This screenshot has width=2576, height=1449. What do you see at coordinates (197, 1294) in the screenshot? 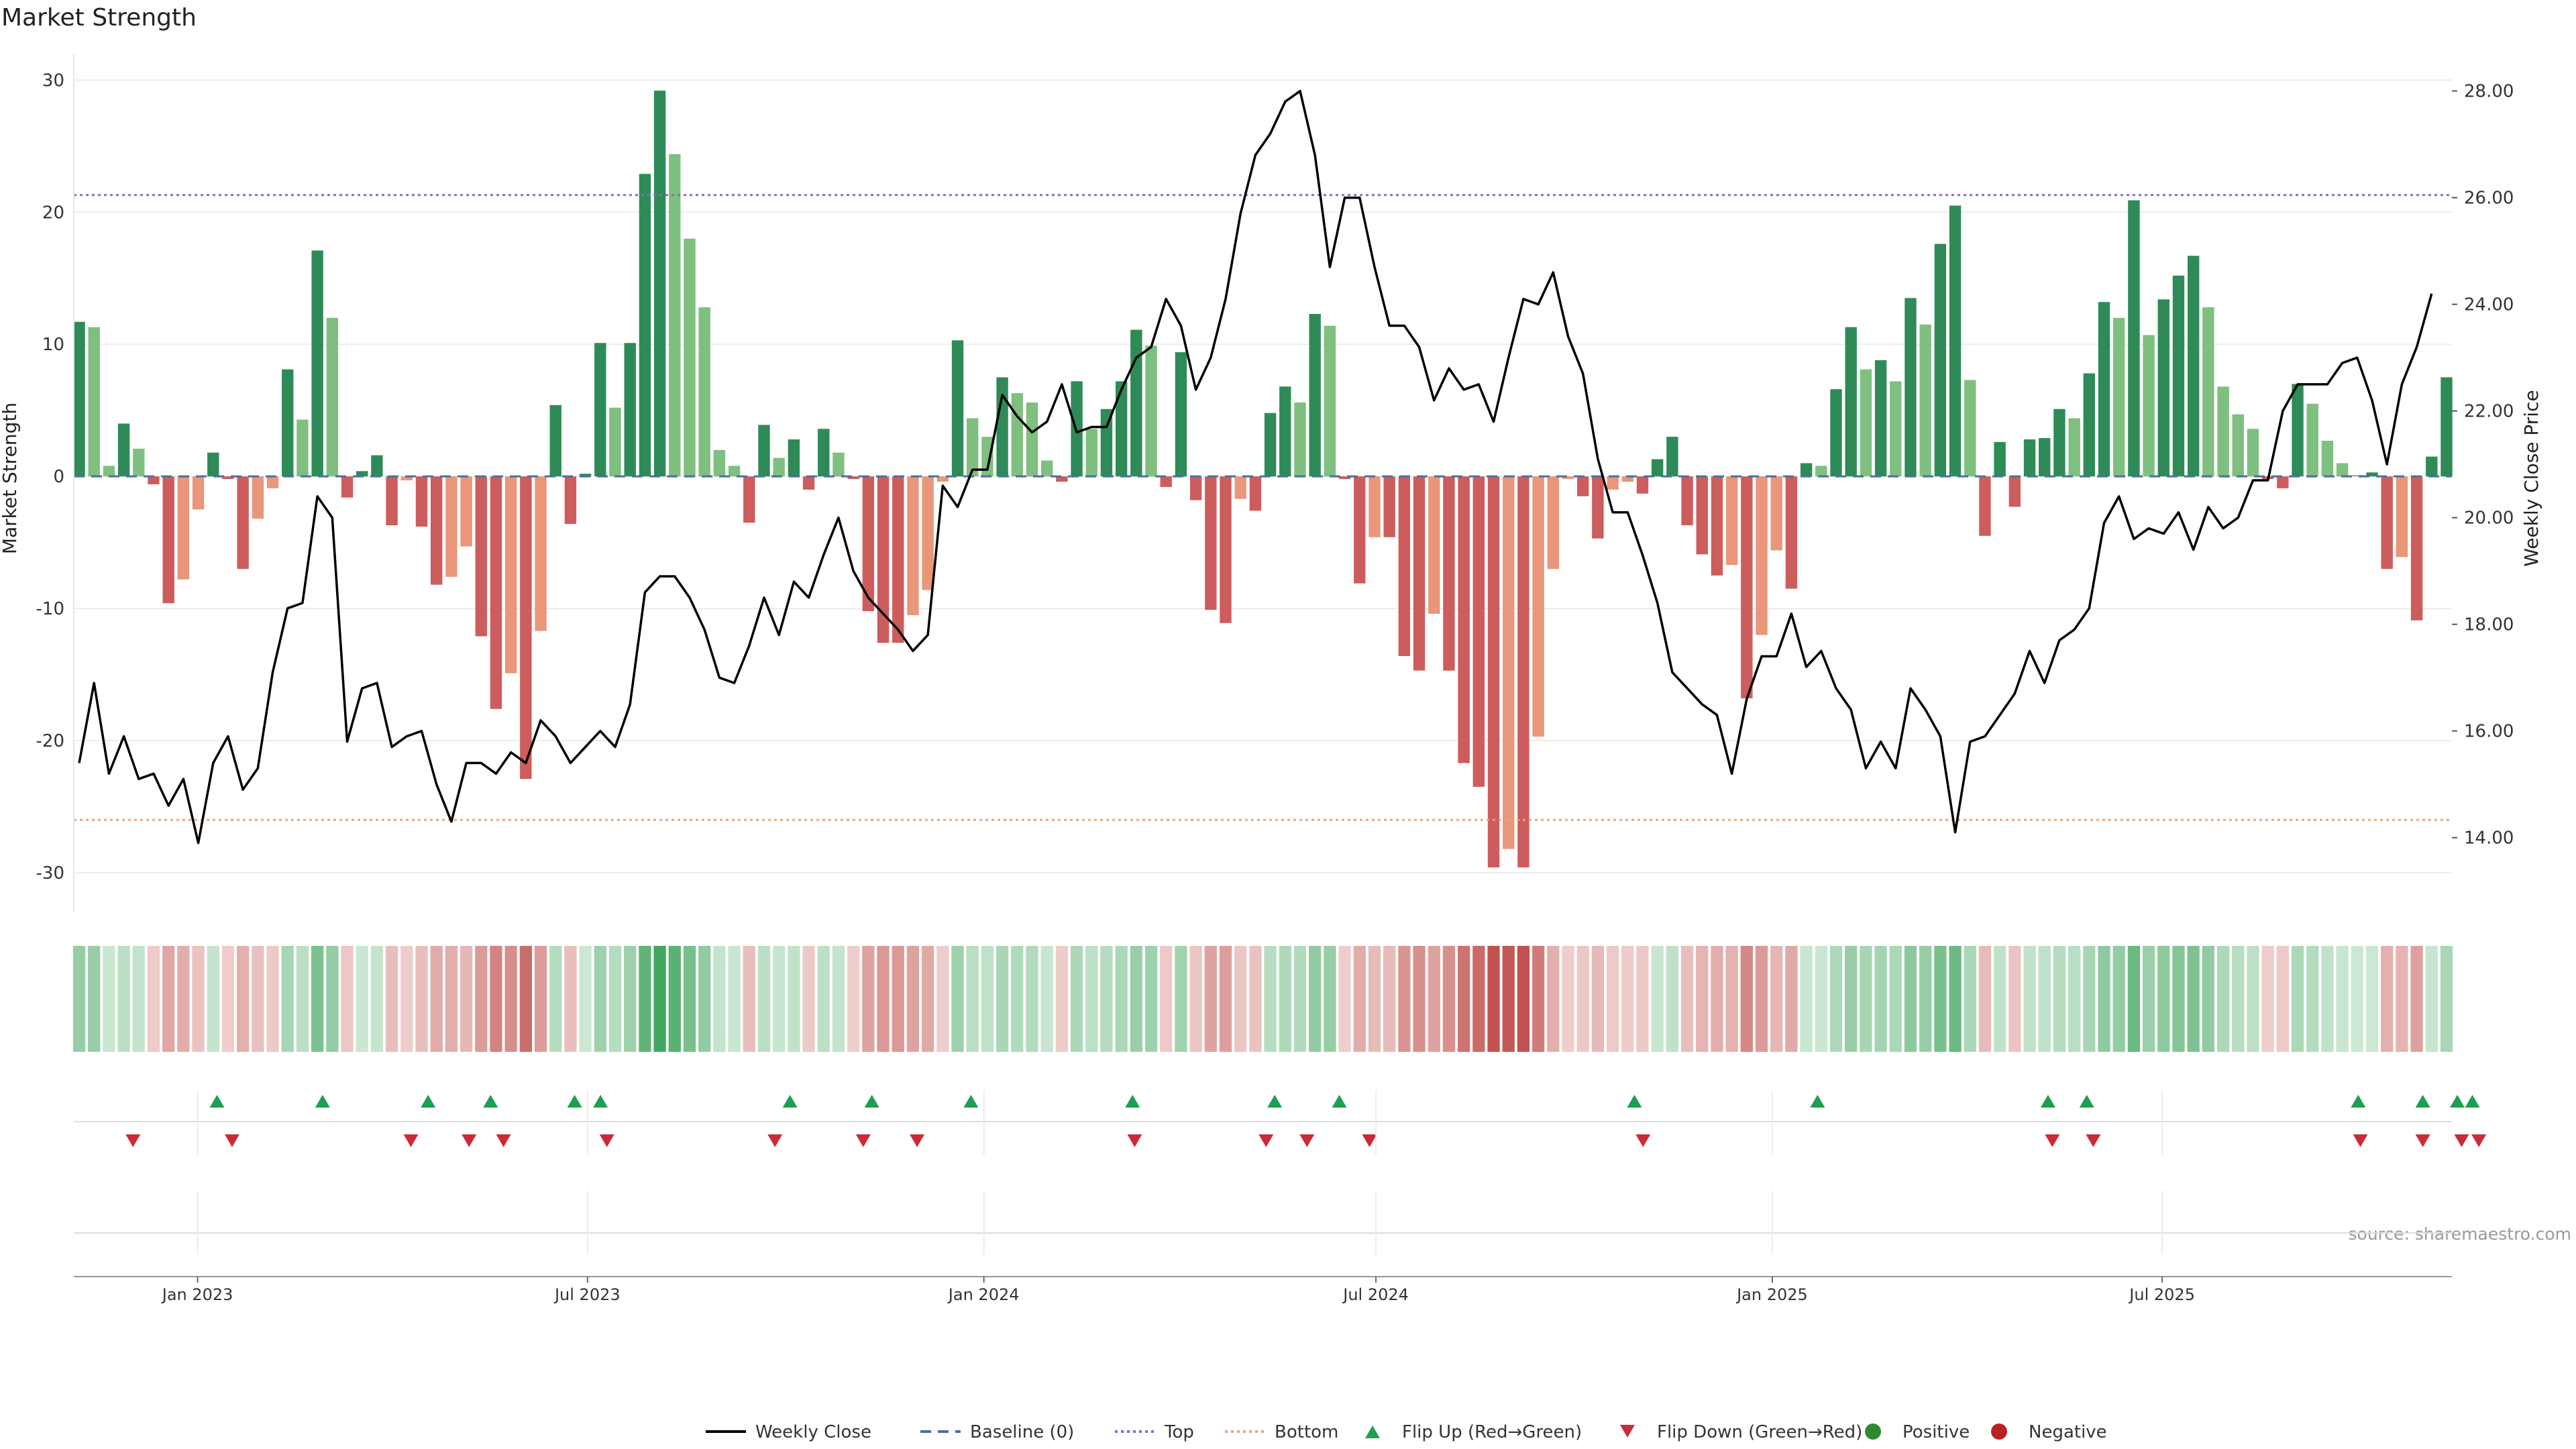
I see `x-tick-label: Jan 2023` at bounding box center [197, 1294].